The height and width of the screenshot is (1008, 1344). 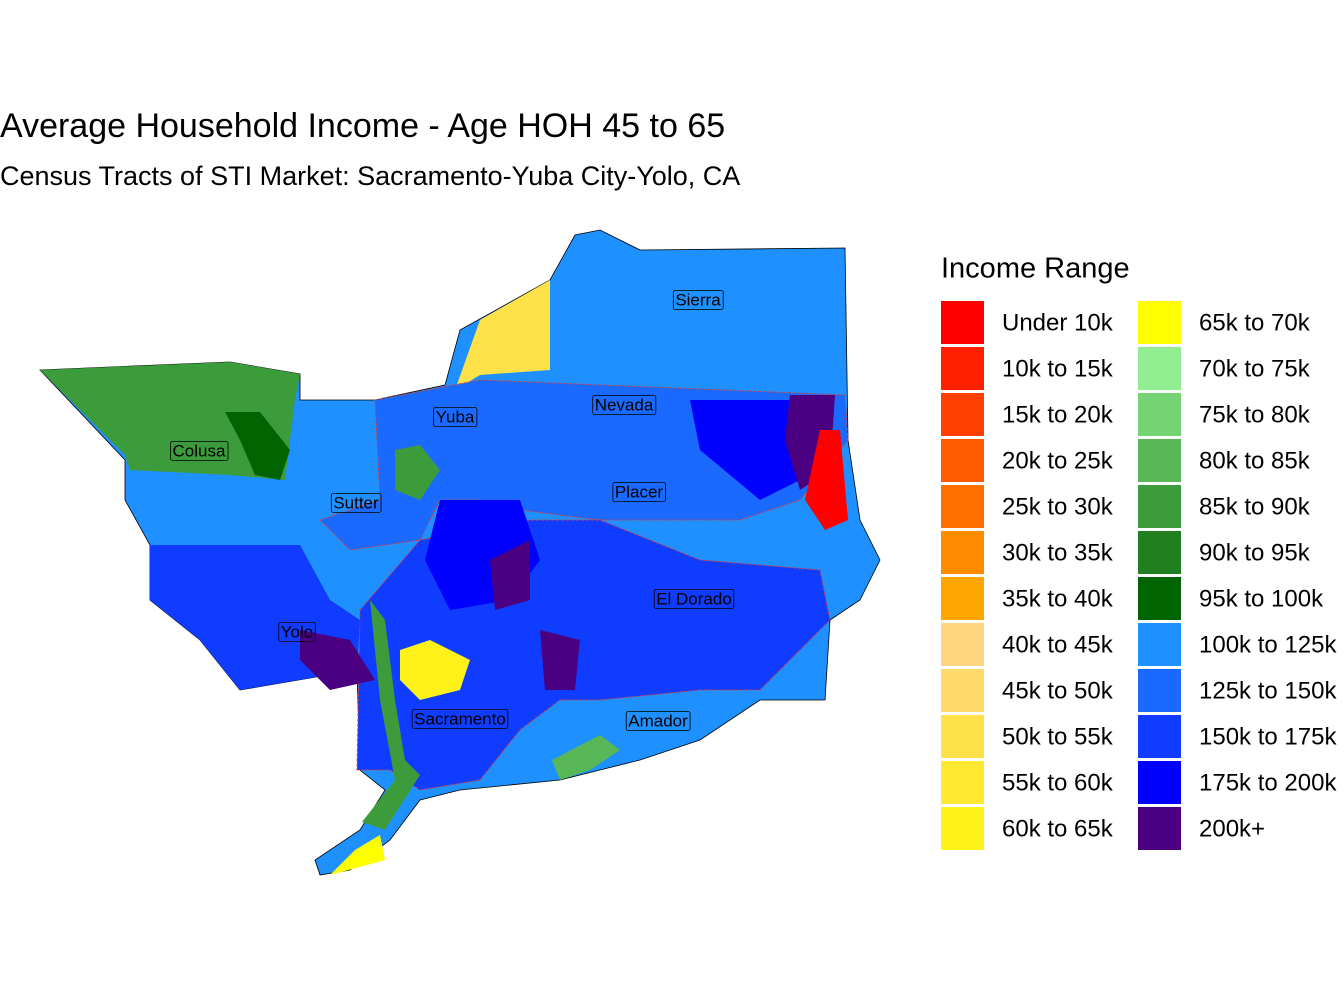 I want to click on legend-label: 55k to 60k, so click(x=1058, y=782).